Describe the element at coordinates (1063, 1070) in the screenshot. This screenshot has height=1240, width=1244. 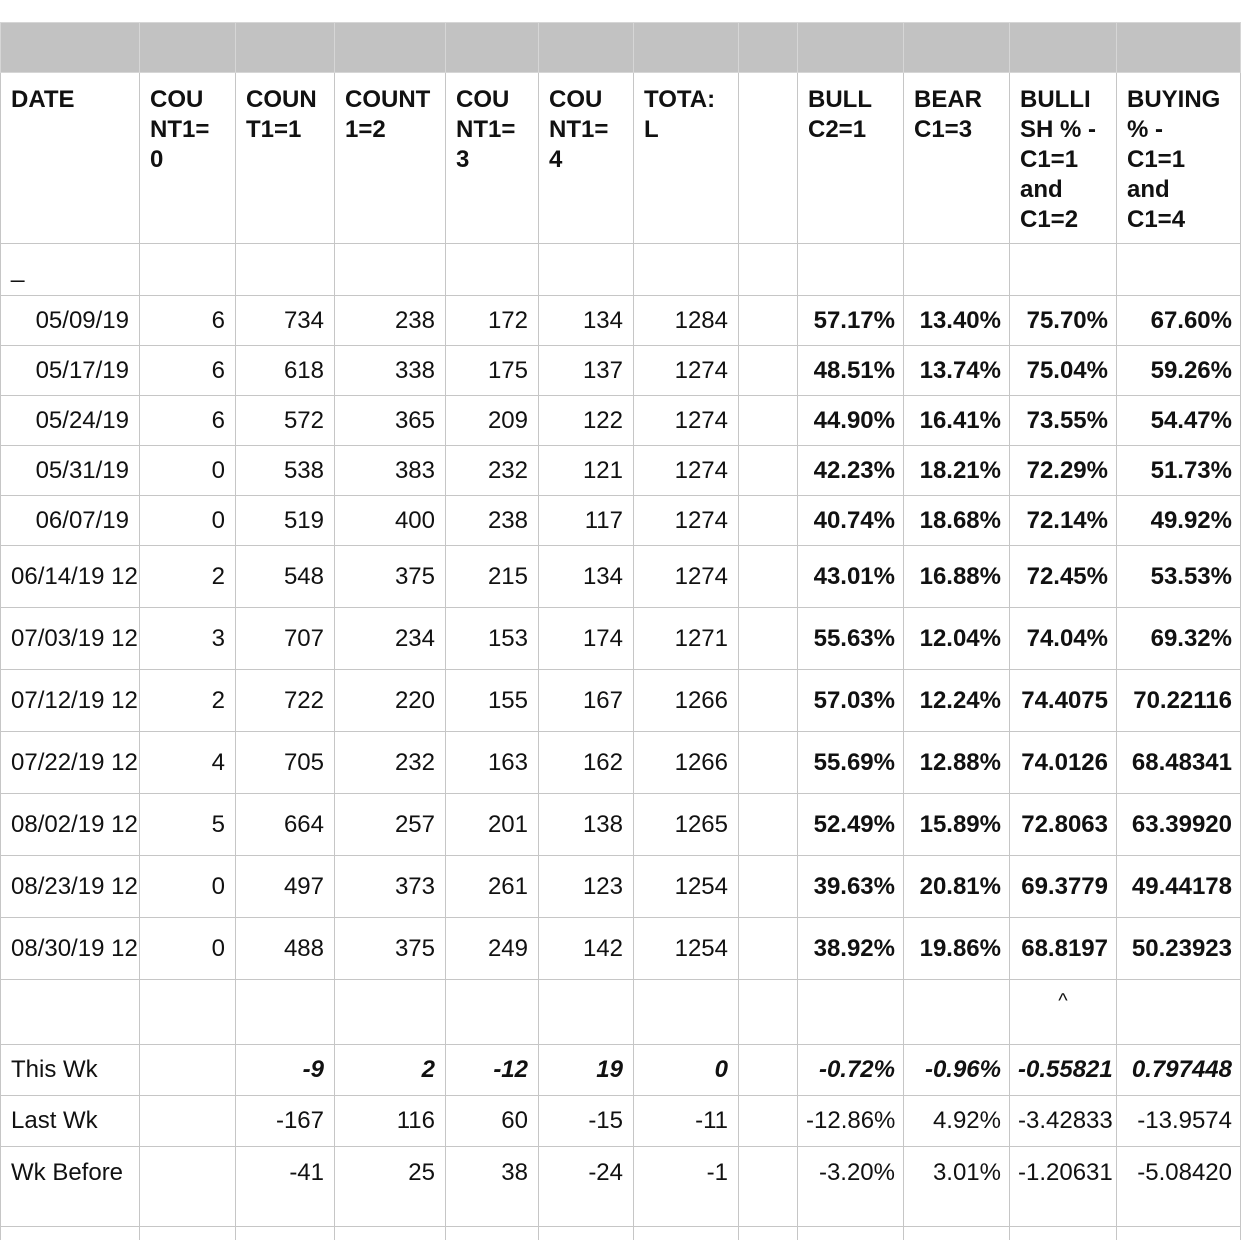
I see `summary-percent: -0.55821` at that location.